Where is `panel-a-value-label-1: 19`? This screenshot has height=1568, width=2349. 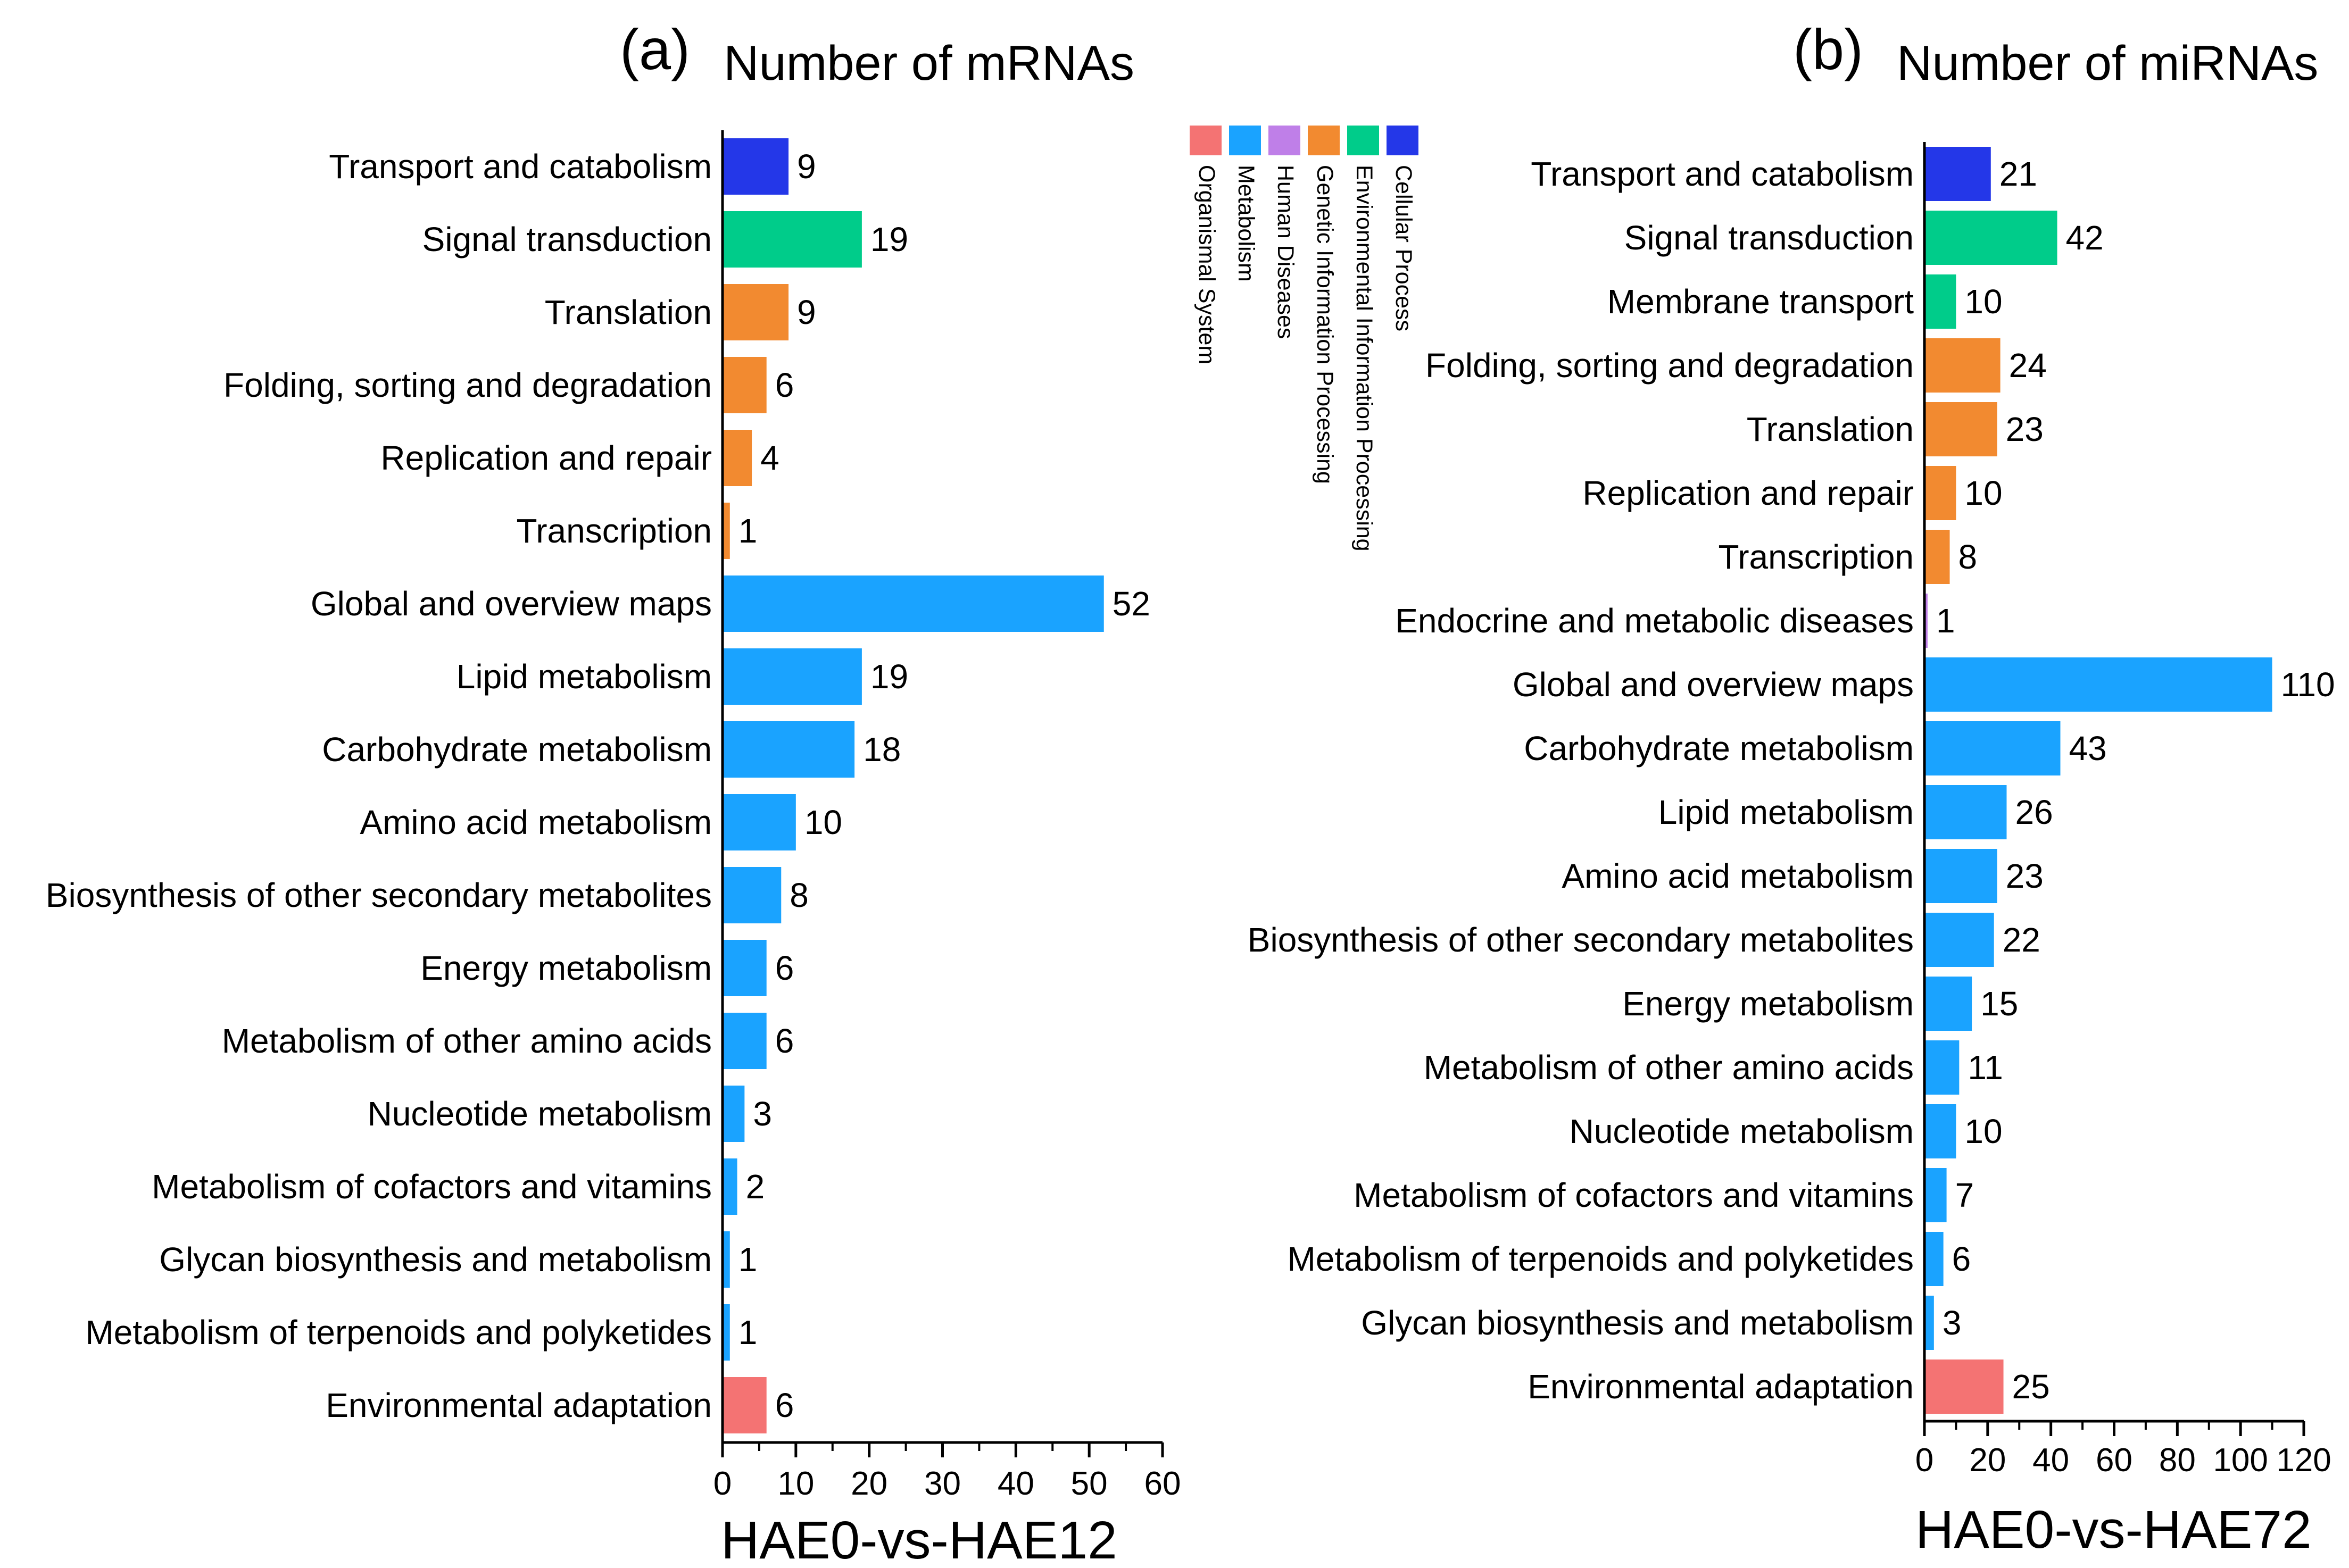 panel-a-value-label-1: 19 is located at coordinates (889, 239).